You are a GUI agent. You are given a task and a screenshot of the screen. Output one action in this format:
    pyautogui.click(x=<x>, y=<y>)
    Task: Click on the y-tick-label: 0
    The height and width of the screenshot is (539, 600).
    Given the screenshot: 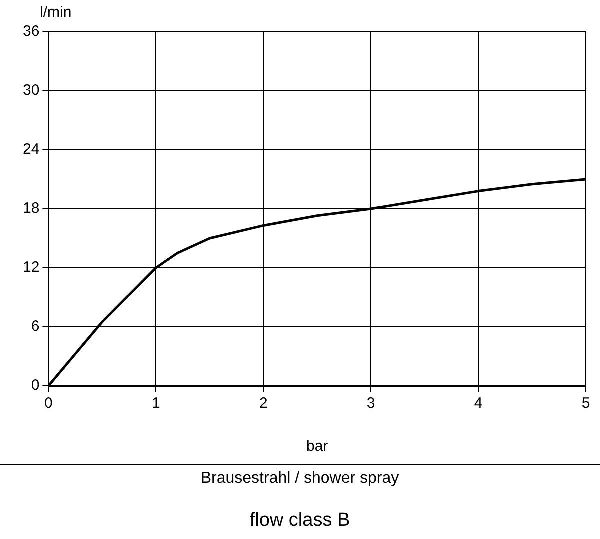 What is the action you would take?
    pyautogui.click(x=35, y=385)
    